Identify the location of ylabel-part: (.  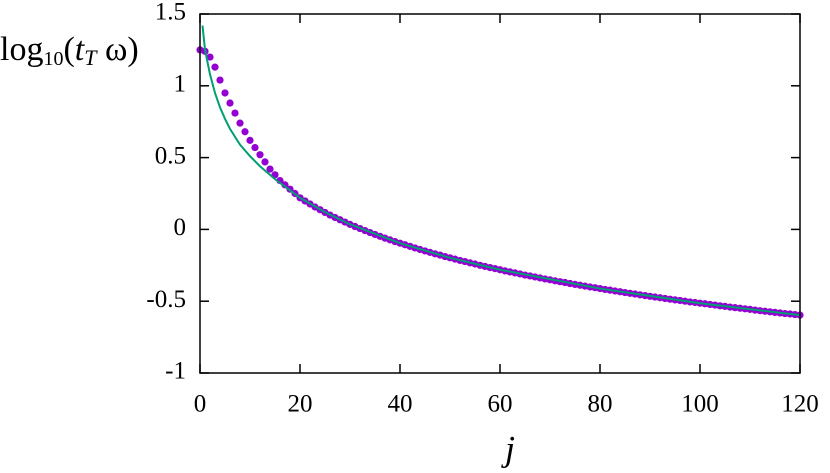
(68, 49).